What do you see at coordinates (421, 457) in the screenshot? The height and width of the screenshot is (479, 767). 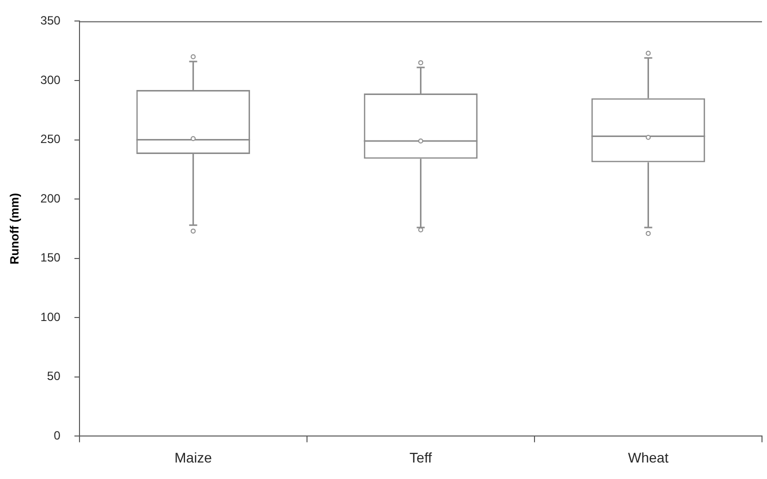 I see `x-tick-label: Teff` at bounding box center [421, 457].